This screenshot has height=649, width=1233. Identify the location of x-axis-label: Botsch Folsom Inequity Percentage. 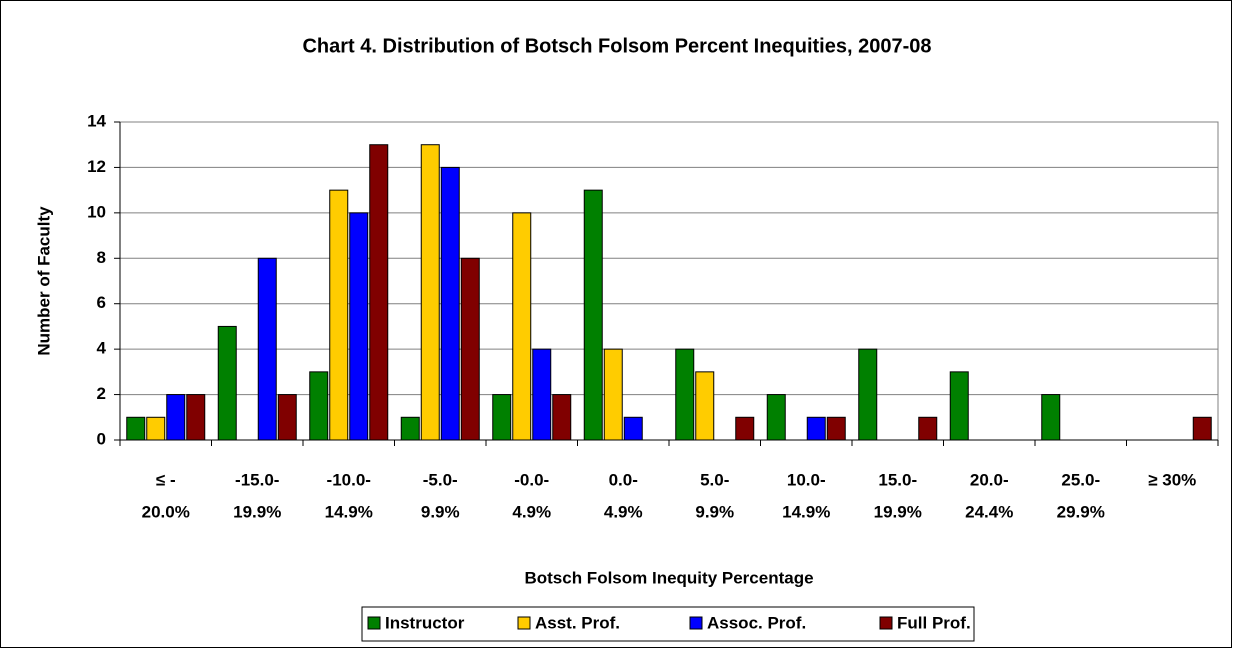
(668, 577).